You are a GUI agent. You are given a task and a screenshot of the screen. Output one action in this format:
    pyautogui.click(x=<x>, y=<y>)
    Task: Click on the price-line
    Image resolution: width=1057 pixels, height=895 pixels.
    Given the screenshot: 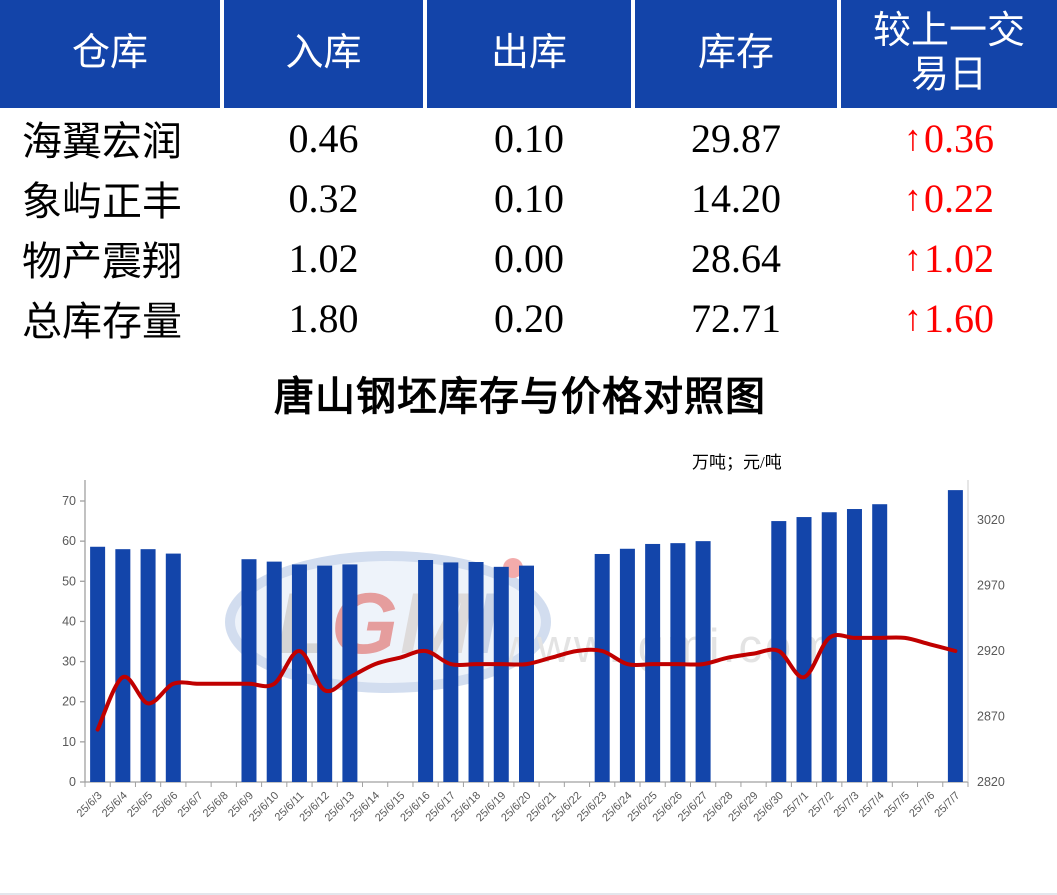 What is the action you would take?
    pyautogui.click(x=526, y=682)
    